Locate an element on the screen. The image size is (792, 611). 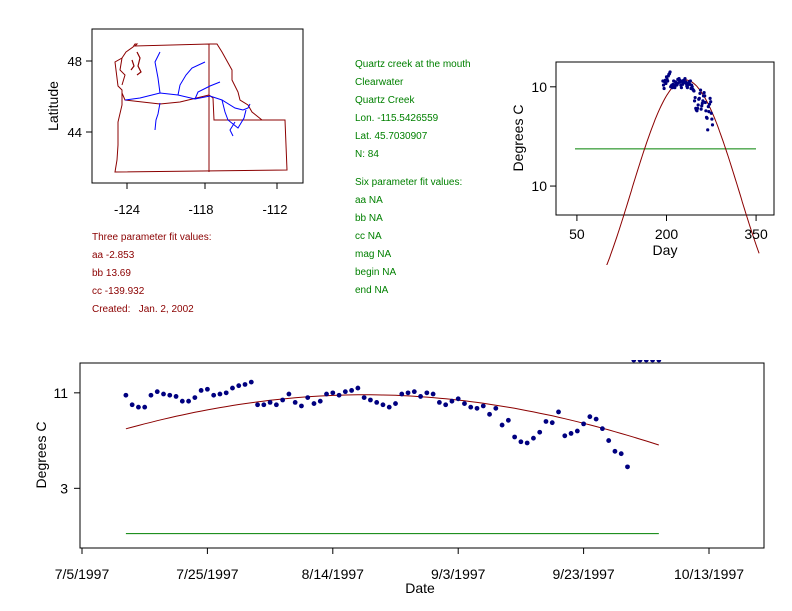
six-param-bb: bb NA is located at coordinates (369, 218).